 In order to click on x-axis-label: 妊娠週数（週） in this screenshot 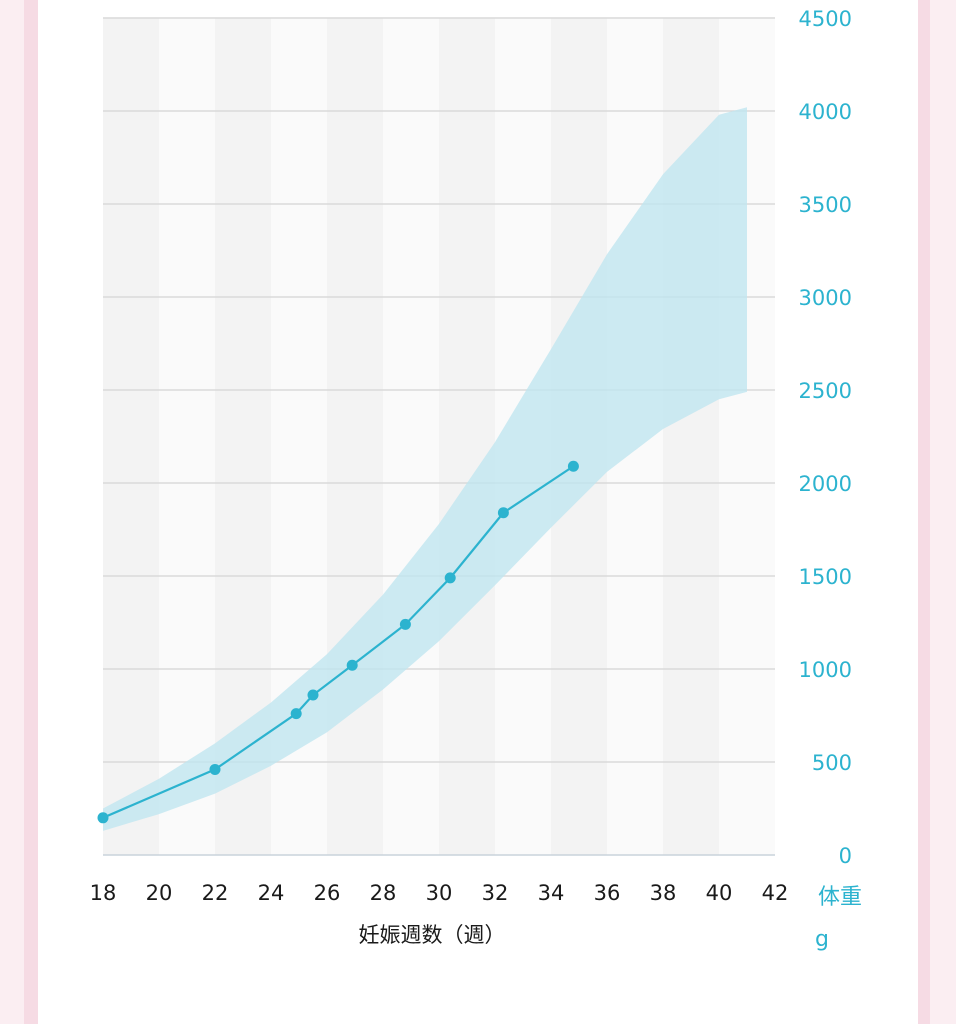, I will do `click(432, 935)`.